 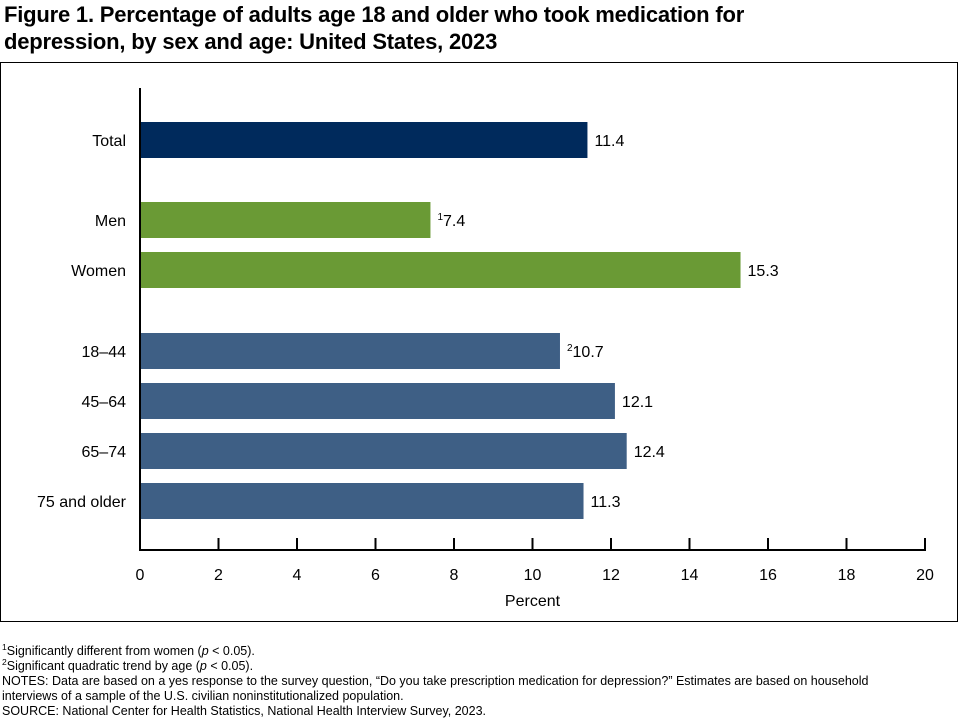 I want to click on value-label: 210.7, so click(x=585, y=352).